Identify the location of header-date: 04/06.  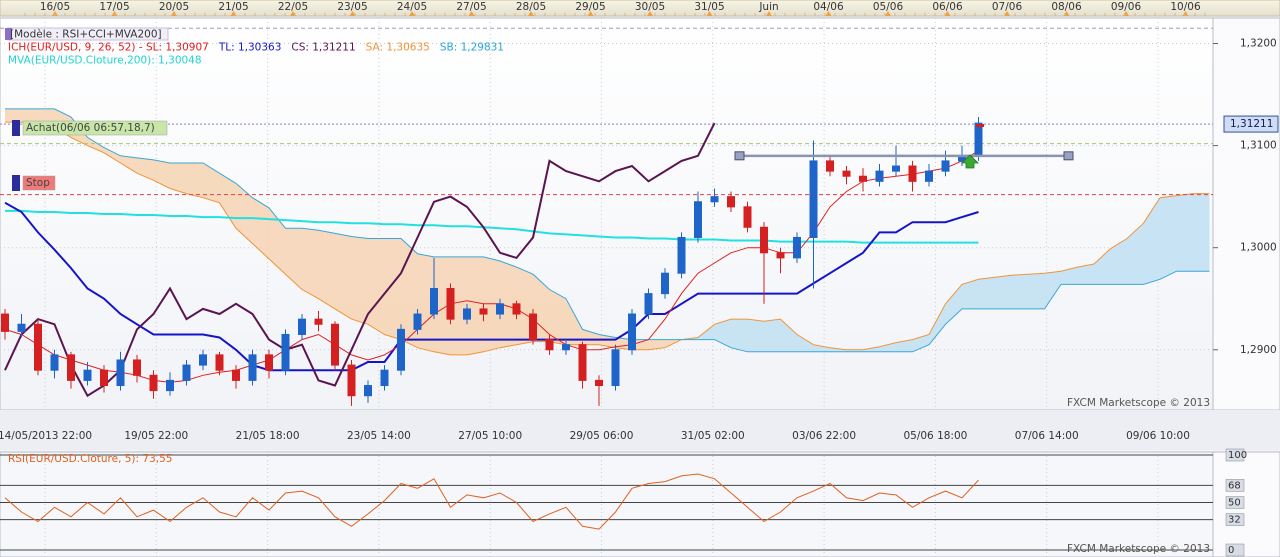
(828, 7).